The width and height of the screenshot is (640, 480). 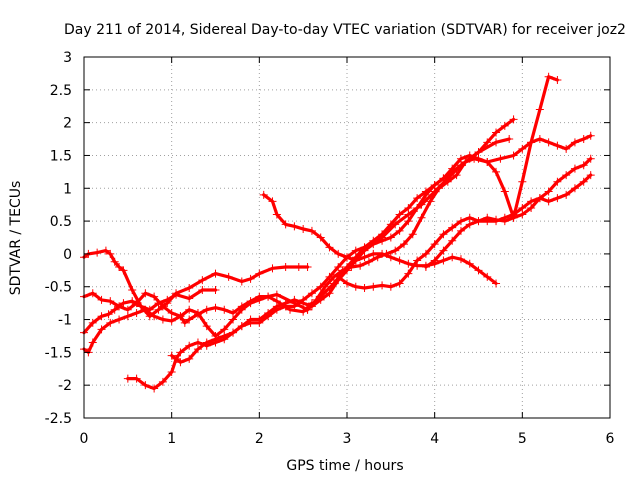 What do you see at coordinates (508, 213) in the screenshot?
I see `series-line` at bounding box center [508, 213].